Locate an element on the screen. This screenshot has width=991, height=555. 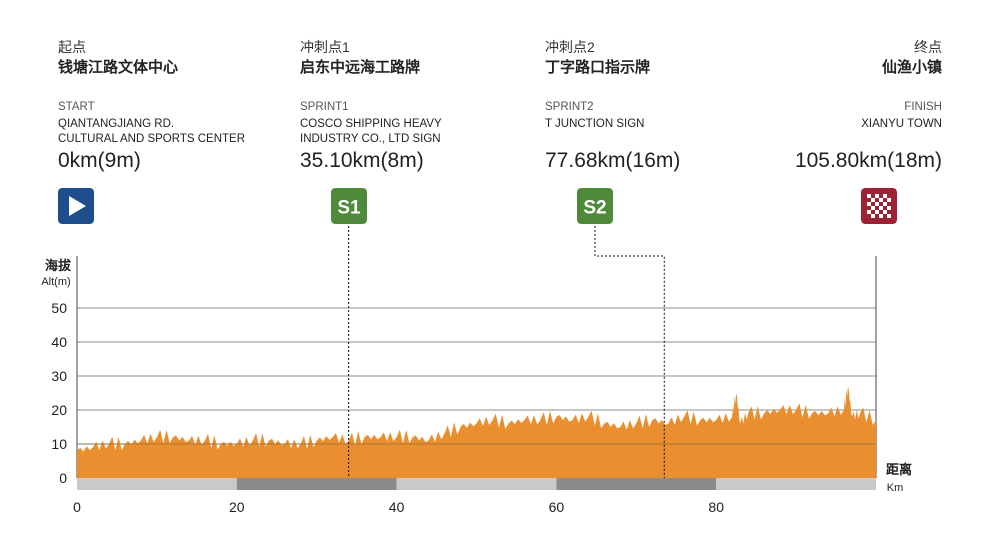
waypoint-cn-name: 启东中远海工路牌 is located at coordinates (360, 67).